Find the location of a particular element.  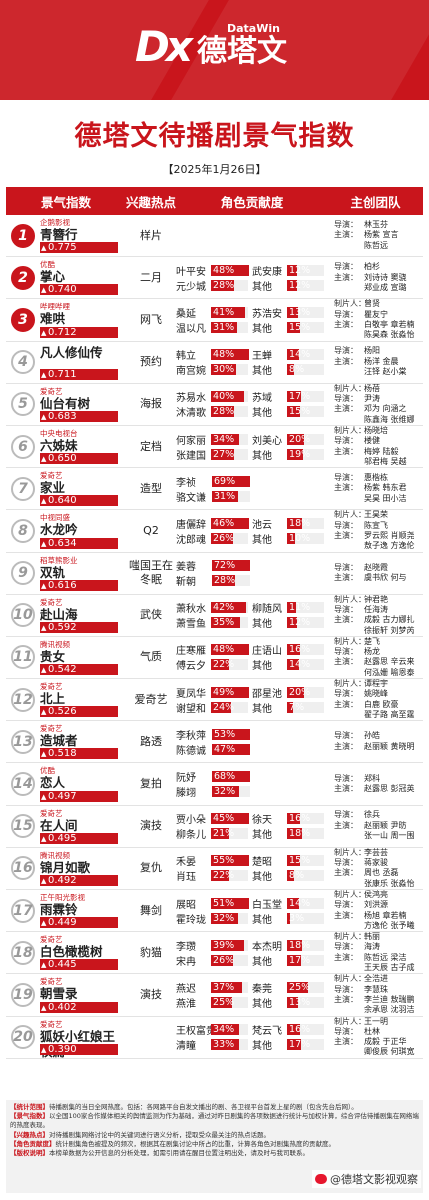

cast-line: 何泓姗 喻恩泰 is located at coordinates (378, 673).